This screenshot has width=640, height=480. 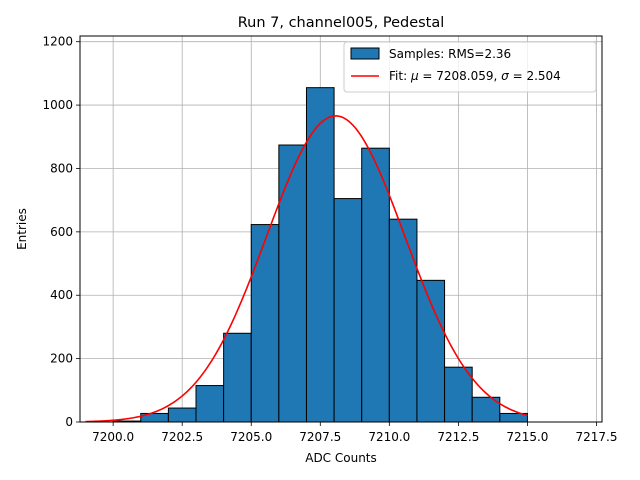 I want to click on legend-fit-prefix: Fit:, so click(x=400, y=76).